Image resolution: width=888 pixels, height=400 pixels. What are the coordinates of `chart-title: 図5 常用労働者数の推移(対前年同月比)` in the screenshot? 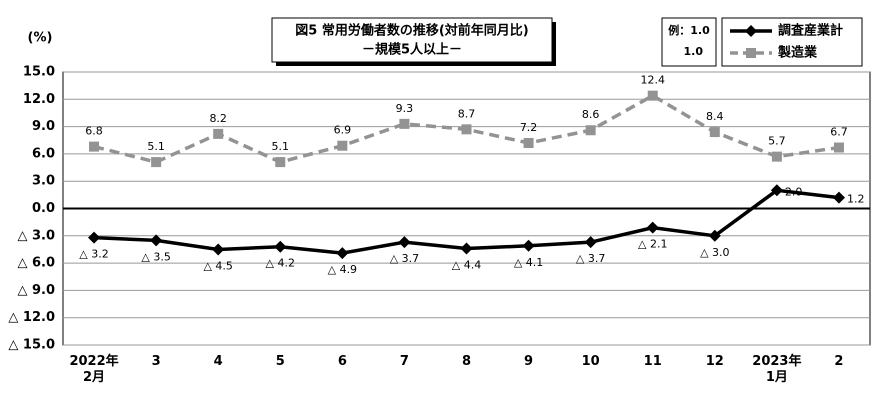 It's located at (411, 31).